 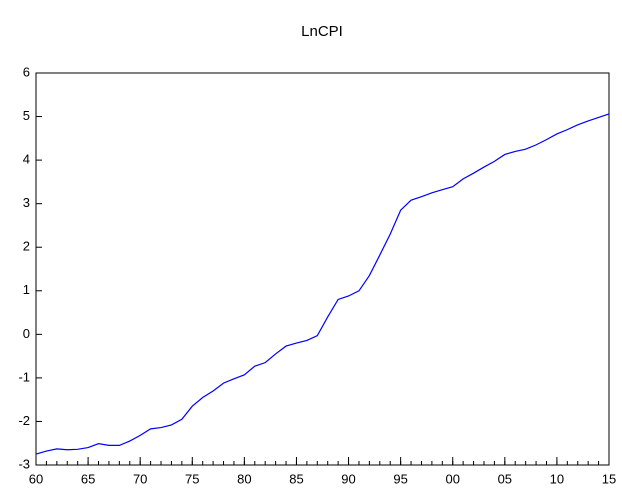 What do you see at coordinates (244, 478) in the screenshot?
I see `x-tick-label: 80` at bounding box center [244, 478].